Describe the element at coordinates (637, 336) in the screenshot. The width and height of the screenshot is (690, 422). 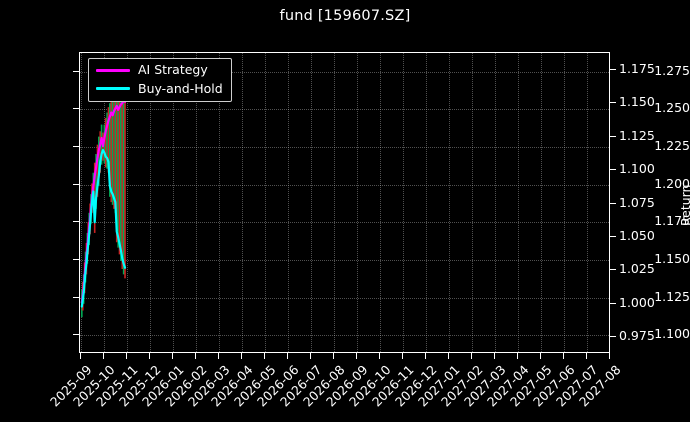
I see `y-axis-right-tick-label: 0.975` at that location.